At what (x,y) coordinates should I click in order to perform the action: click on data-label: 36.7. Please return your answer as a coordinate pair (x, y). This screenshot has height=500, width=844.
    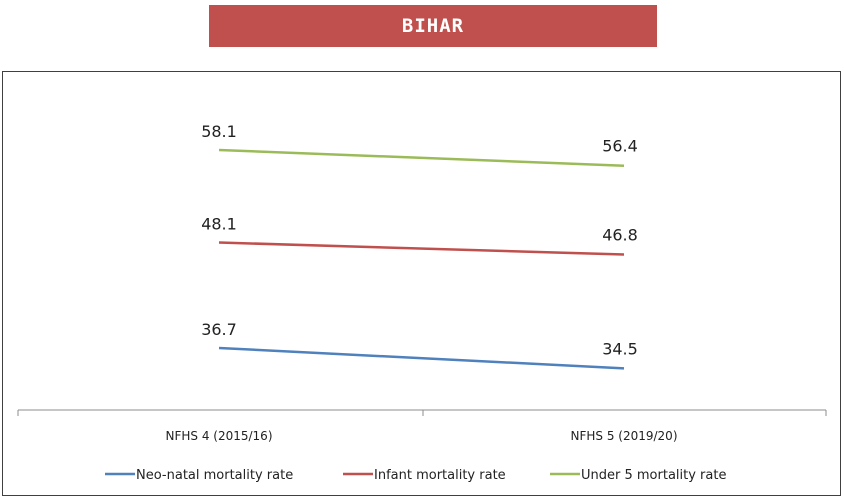
    Looking at the image, I should click on (219, 329).